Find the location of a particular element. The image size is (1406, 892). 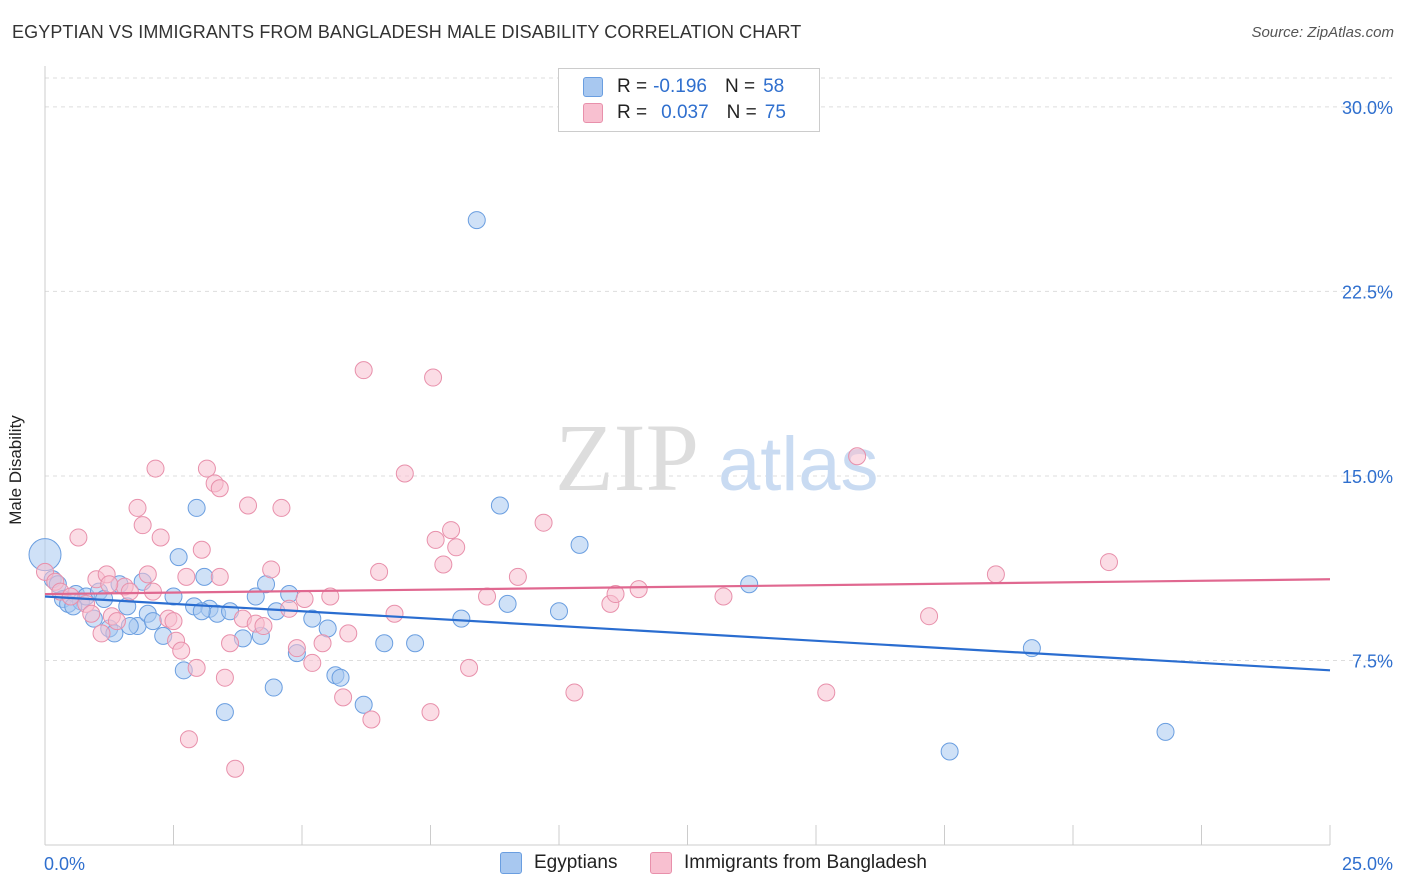

y-tick-label-0: 7.5% is located at coordinates (1372, 661).